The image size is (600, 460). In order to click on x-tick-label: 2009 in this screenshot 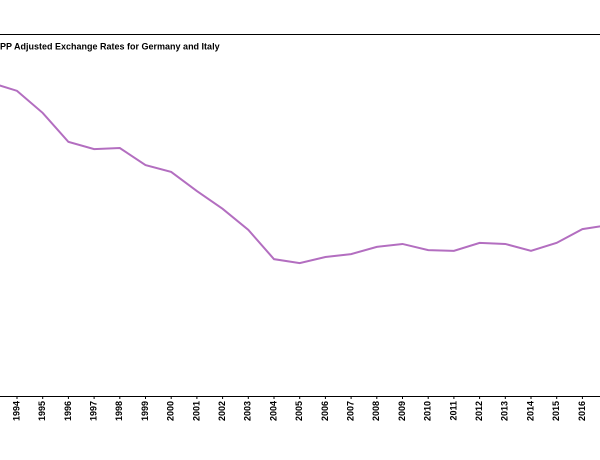, I will do `click(402, 411)`.